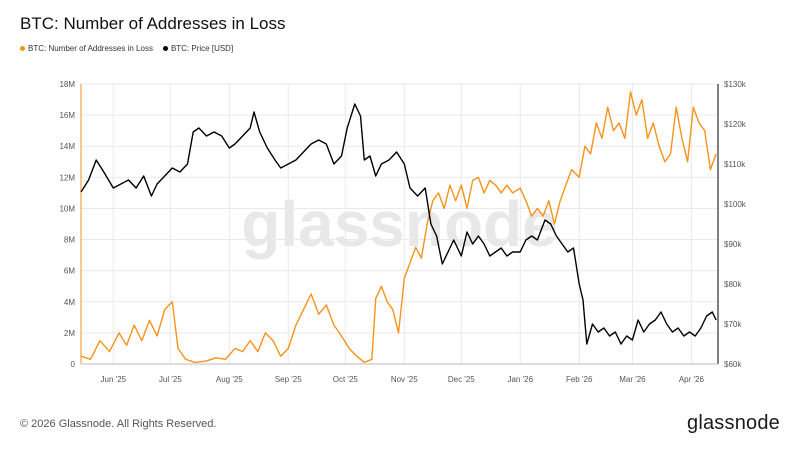 The width and height of the screenshot is (800, 450). I want to click on y-left-tick-label: 6M, so click(69, 271).